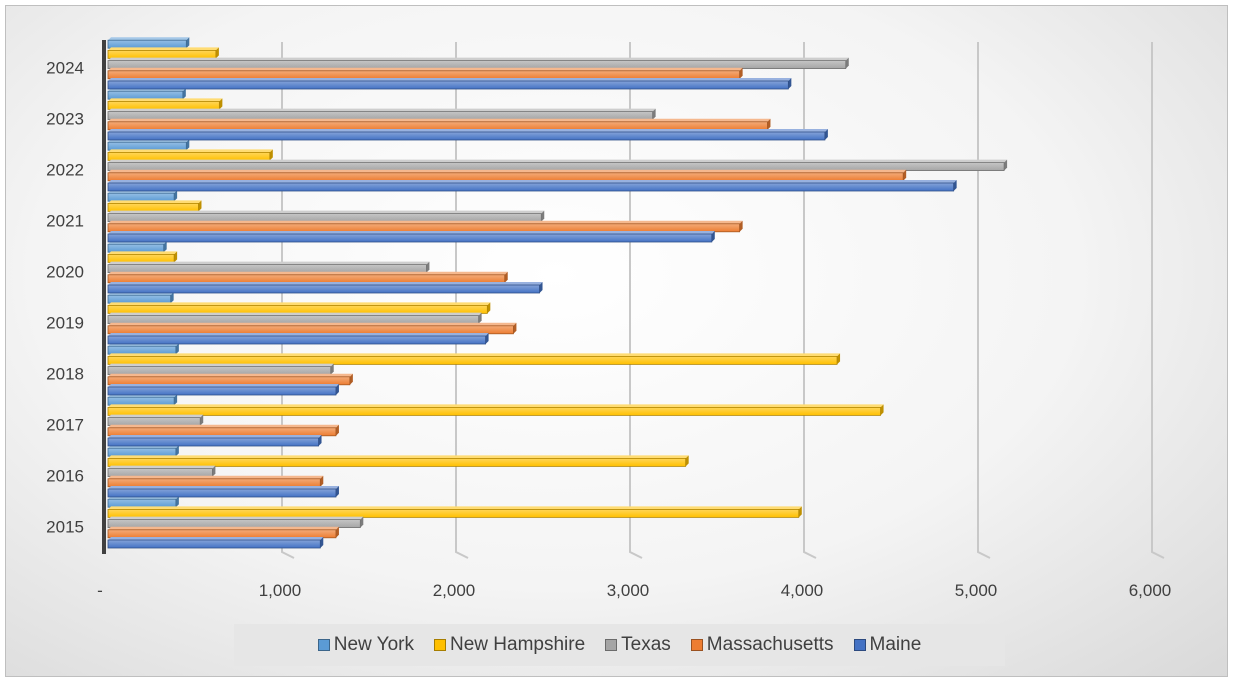 The width and height of the screenshot is (1233, 682). I want to click on category-group-2022, so click(557, 165).